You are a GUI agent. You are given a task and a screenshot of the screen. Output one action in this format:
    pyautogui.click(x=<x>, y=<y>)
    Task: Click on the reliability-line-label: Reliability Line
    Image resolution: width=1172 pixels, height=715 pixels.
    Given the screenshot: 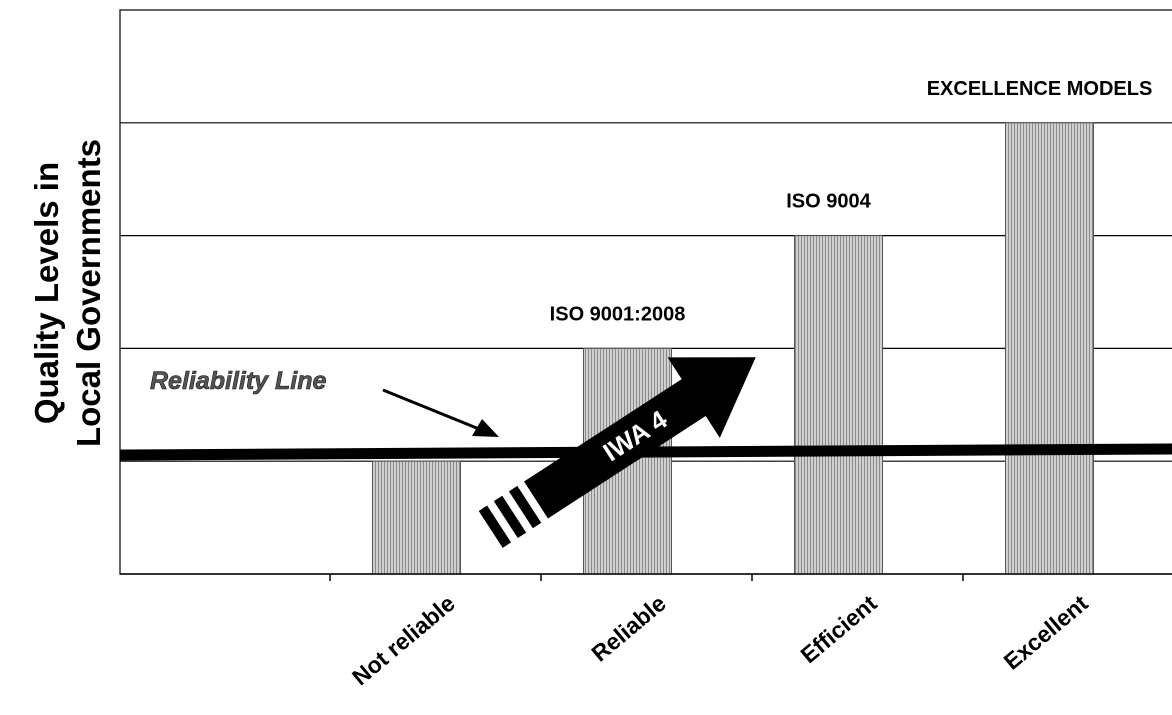 What is the action you would take?
    pyautogui.click(x=238, y=381)
    